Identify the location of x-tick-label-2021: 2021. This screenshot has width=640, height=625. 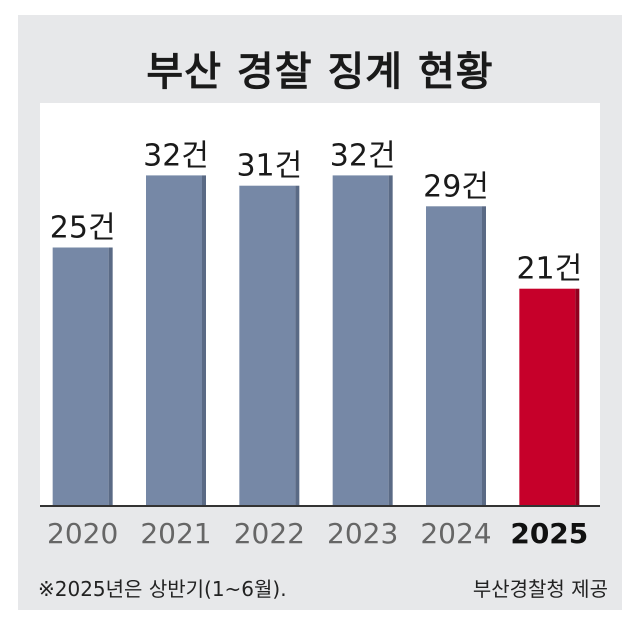
(176, 533).